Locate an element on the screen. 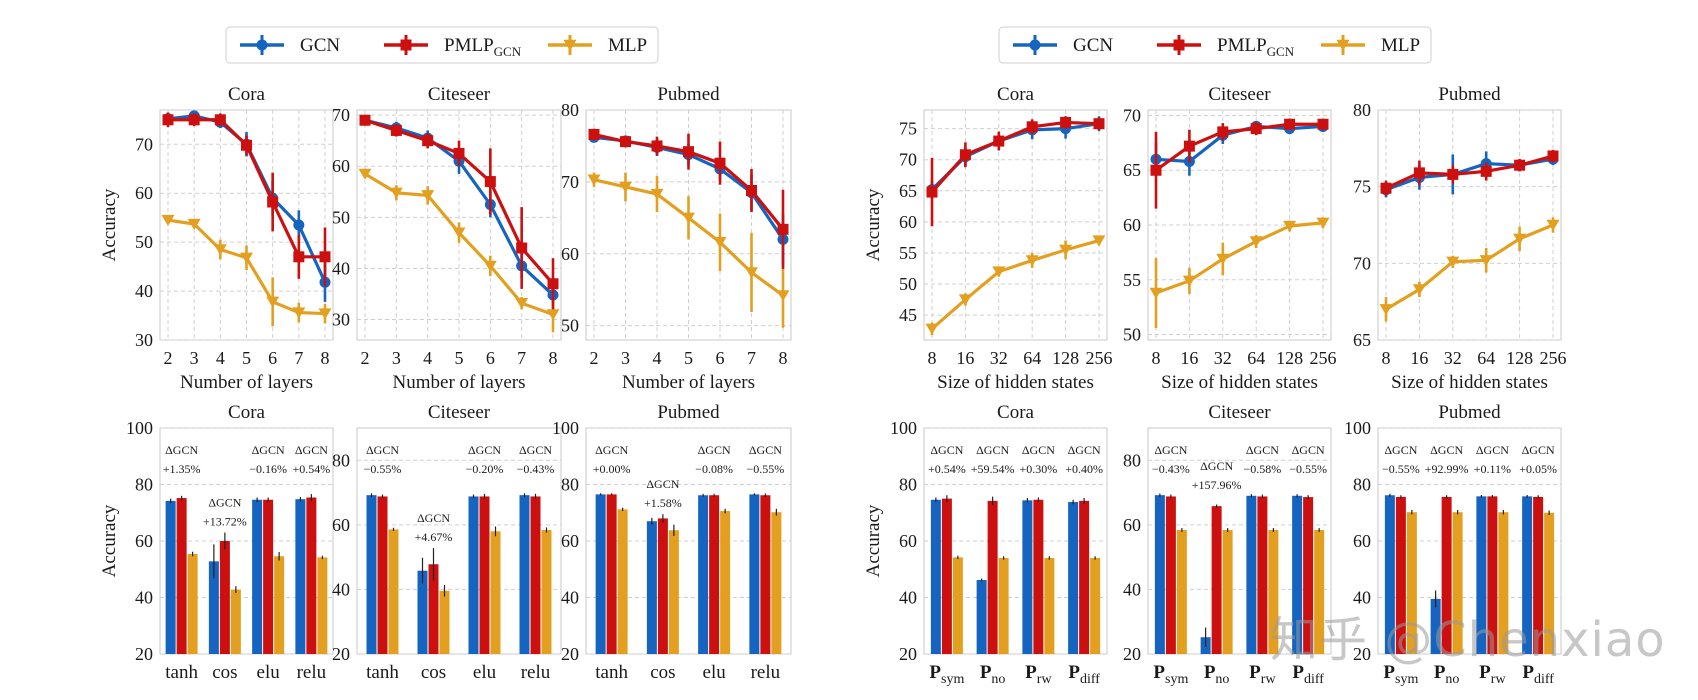 The height and width of the screenshot is (700, 1698). data-point-gcn is located at coordinates (299, 225).